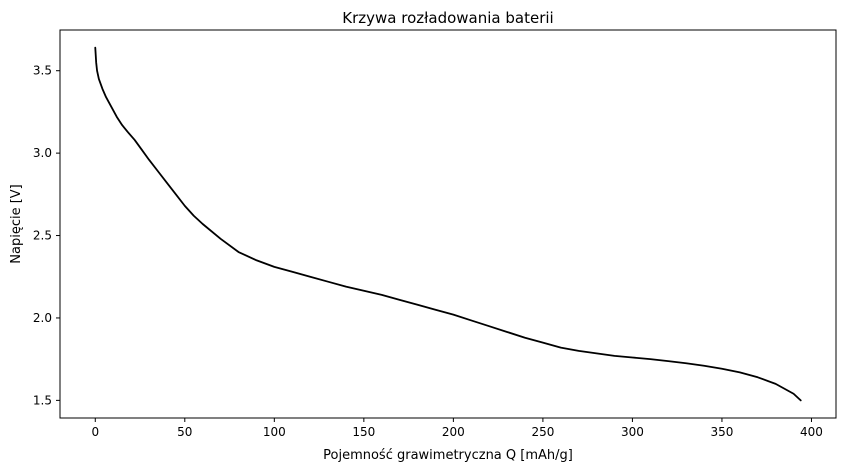  Describe the element at coordinates (542, 432) in the screenshot. I see `x-tick-label: 250` at that location.